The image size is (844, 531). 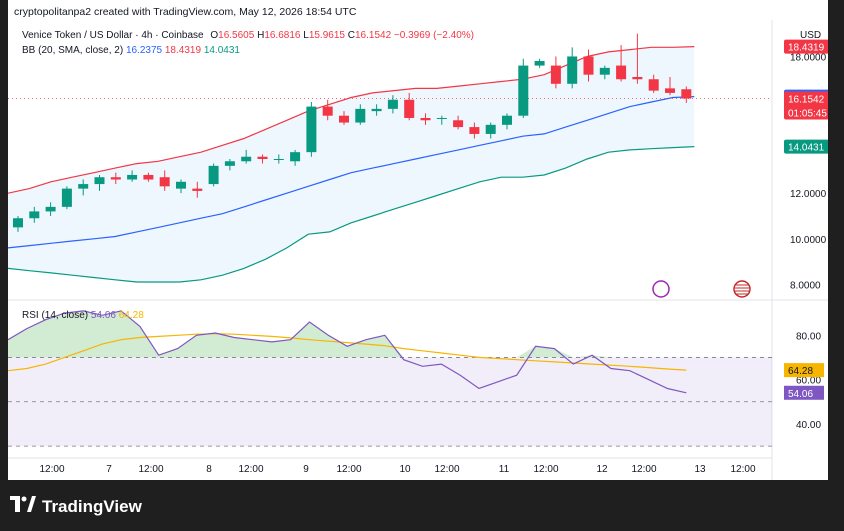 I want to click on change-value: −0.3969 (−2.40%), so click(x=433, y=35).